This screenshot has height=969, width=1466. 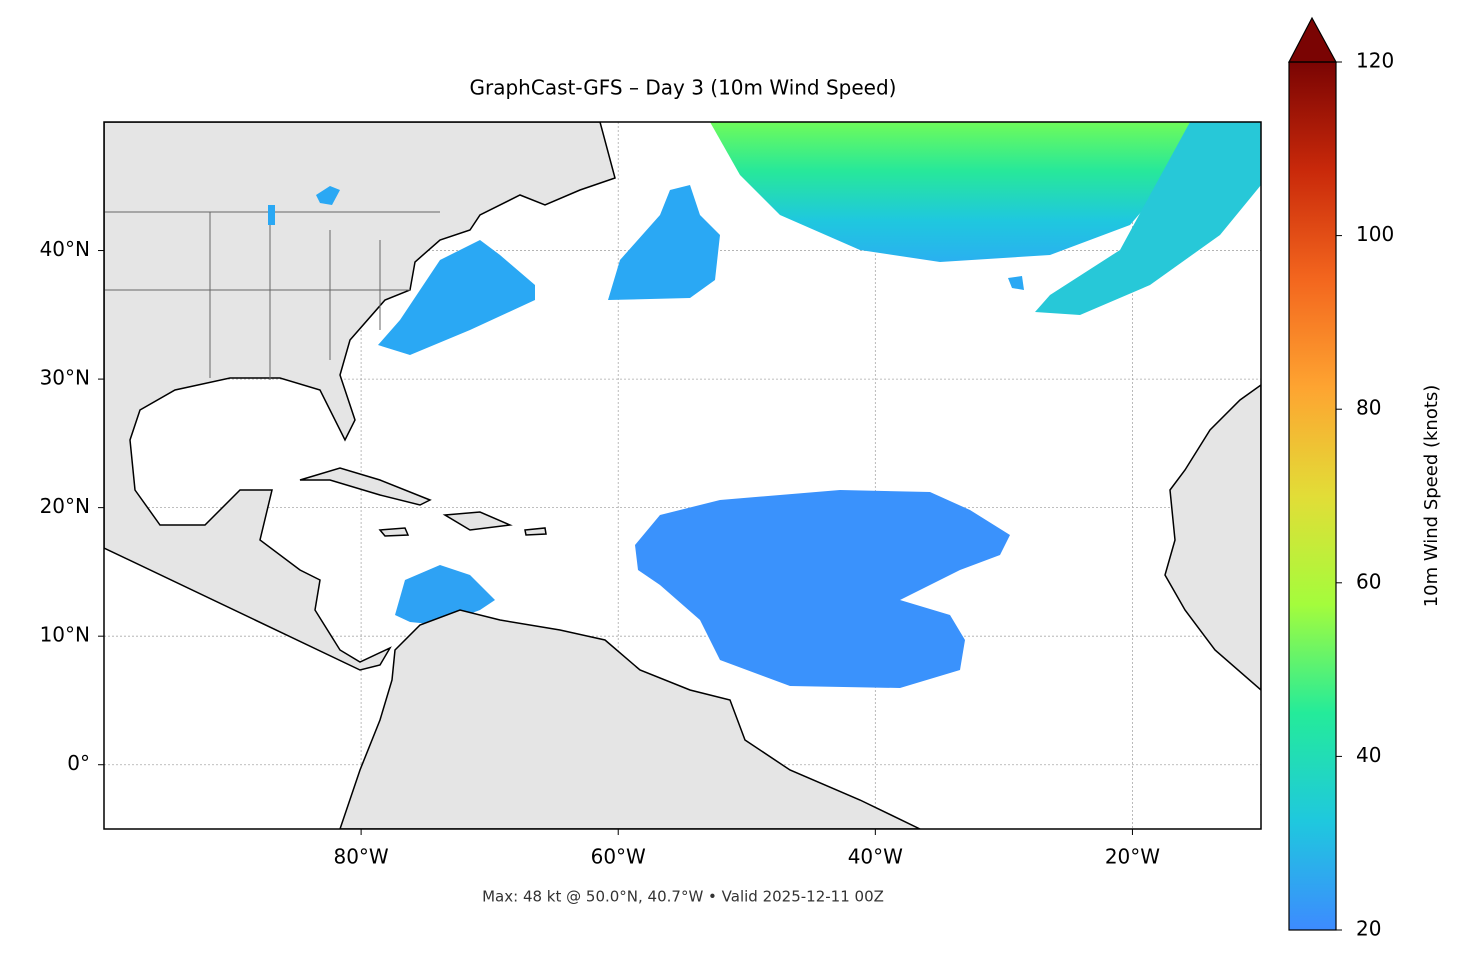 I want to click on colorbar-label: 10m Wind Speed (knots), so click(x=1431, y=496).